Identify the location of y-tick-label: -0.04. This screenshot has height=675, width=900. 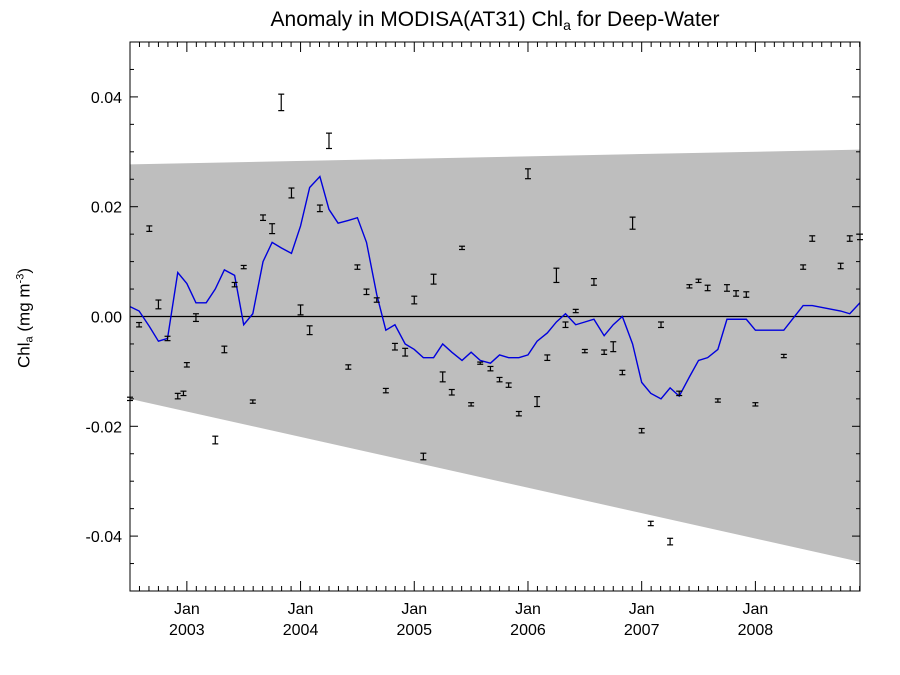
(104, 537).